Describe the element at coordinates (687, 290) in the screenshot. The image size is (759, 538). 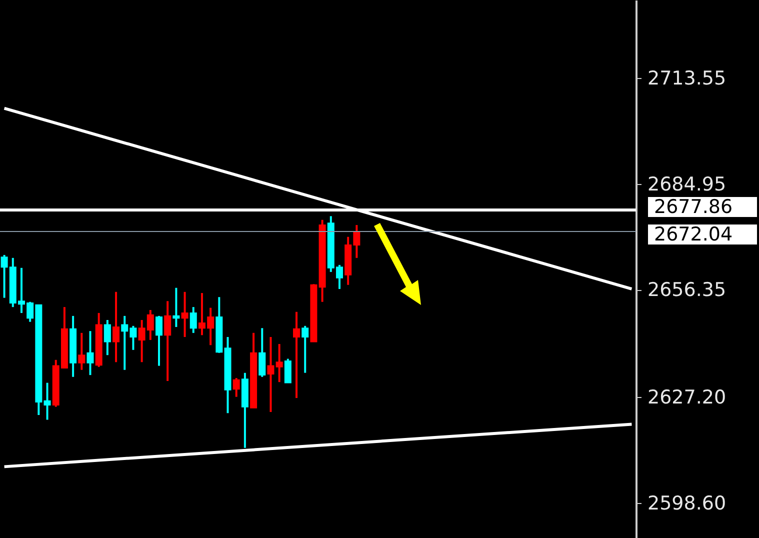
I see `y-tick-label: 2656.35` at that location.